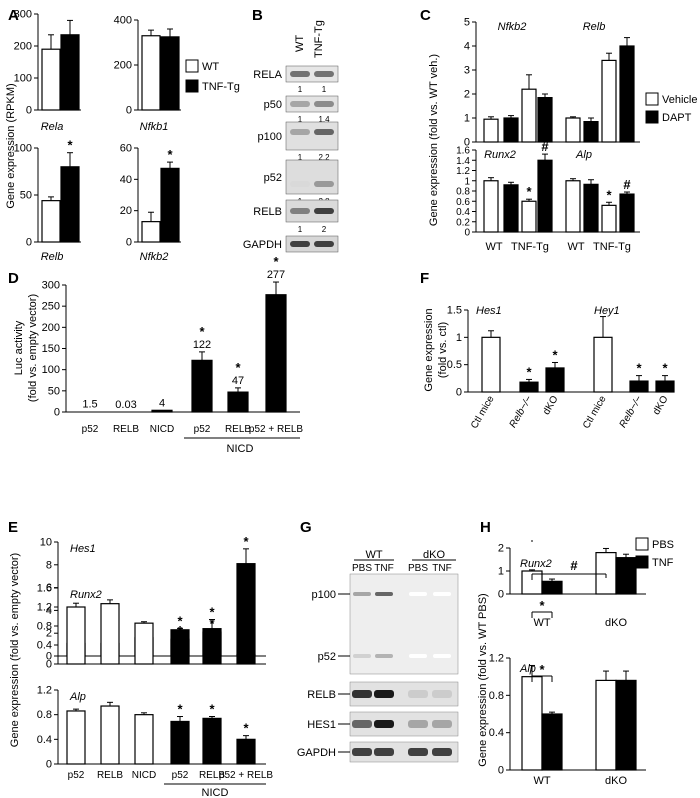 The image size is (700, 798). What do you see at coordinates (483, 679) in the screenshot?
I see `y-axis-title: Gene expression (fold vs. WT PBS)` at bounding box center [483, 679].